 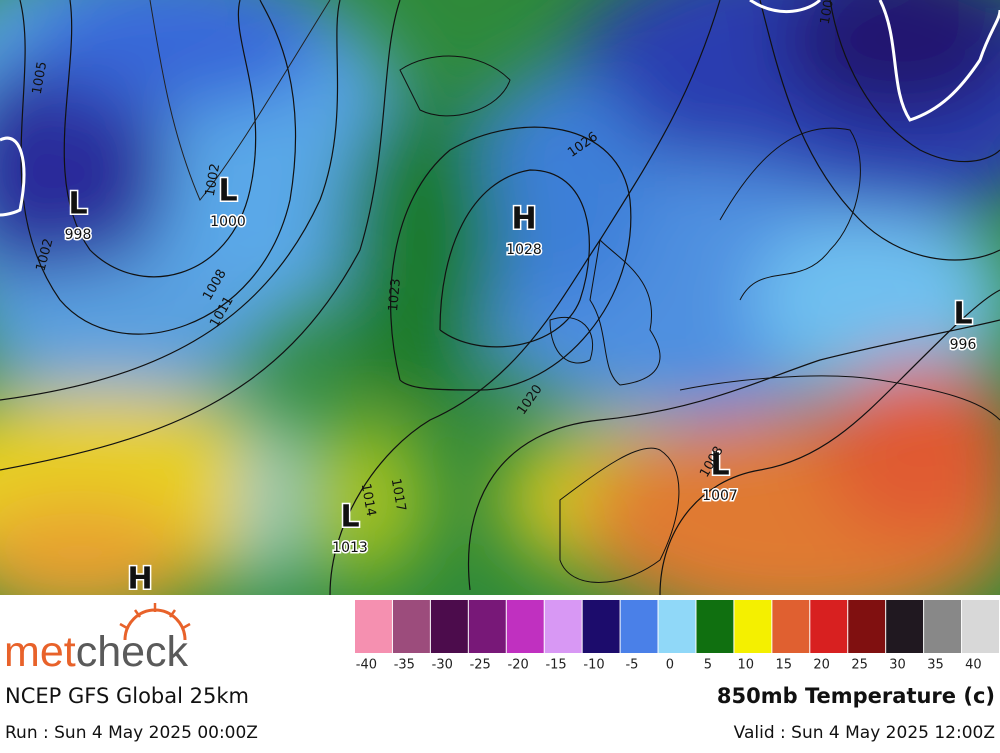 I want to click on field-name: 850mb Temperature (c), so click(x=856, y=696).